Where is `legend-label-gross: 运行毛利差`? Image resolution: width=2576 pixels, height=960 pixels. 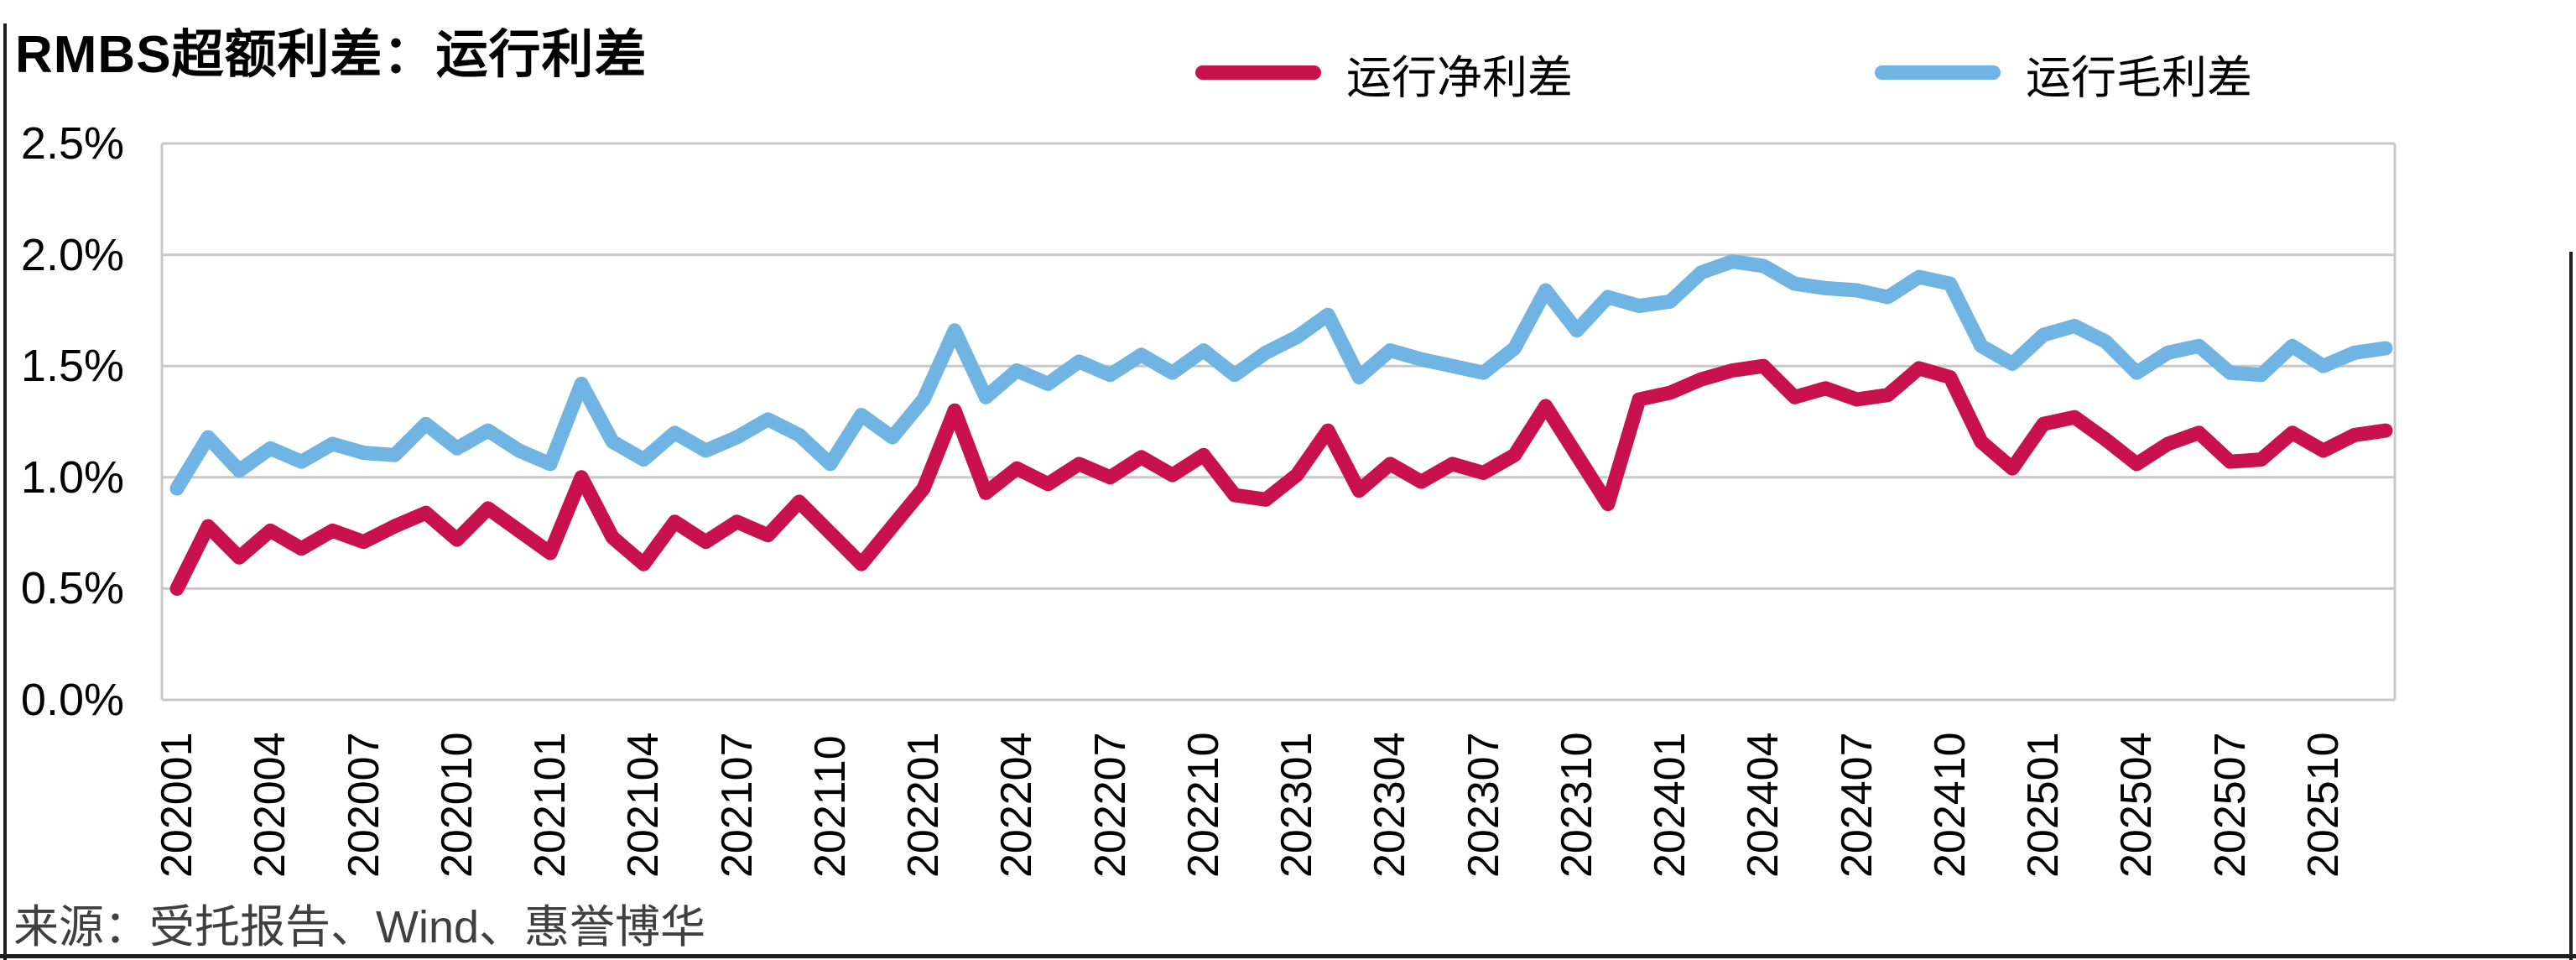
legend-label-gross: 运行毛利差 is located at coordinates (2139, 78).